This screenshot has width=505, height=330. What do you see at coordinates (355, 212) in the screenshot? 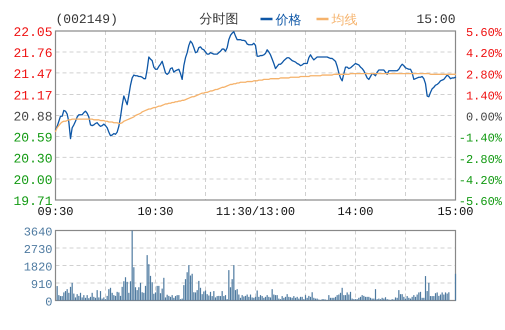
I see `x-tick-label: 14:00` at bounding box center [355, 212].